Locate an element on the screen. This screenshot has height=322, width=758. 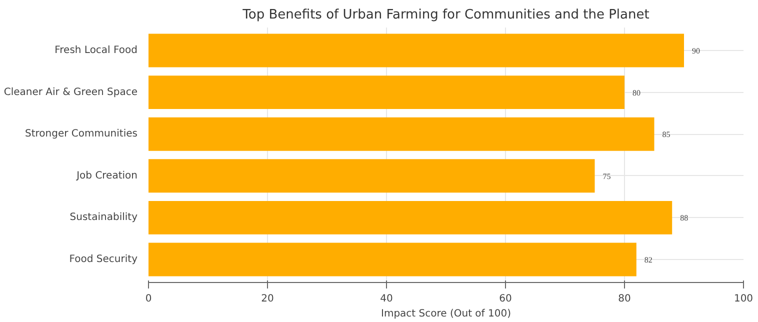
y-tick-label: Stronger Communities is located at coordinates (81, 134).